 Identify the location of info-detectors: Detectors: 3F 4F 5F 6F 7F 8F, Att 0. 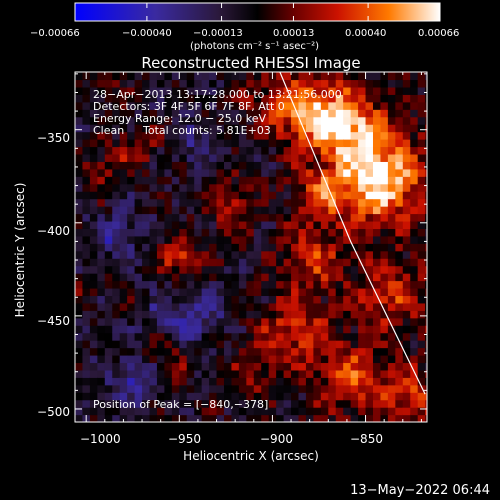
(189, 106).